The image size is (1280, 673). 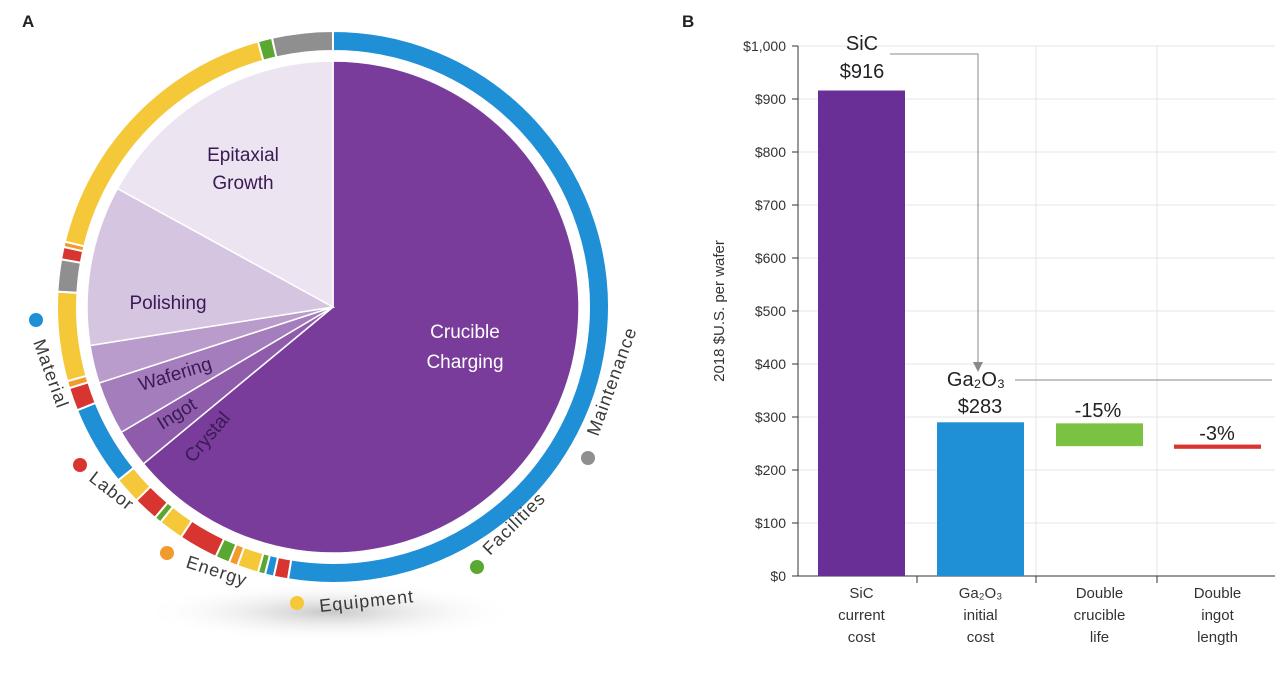 I want to click on bar-double-crucible-life, so click(x=1099, y=435).